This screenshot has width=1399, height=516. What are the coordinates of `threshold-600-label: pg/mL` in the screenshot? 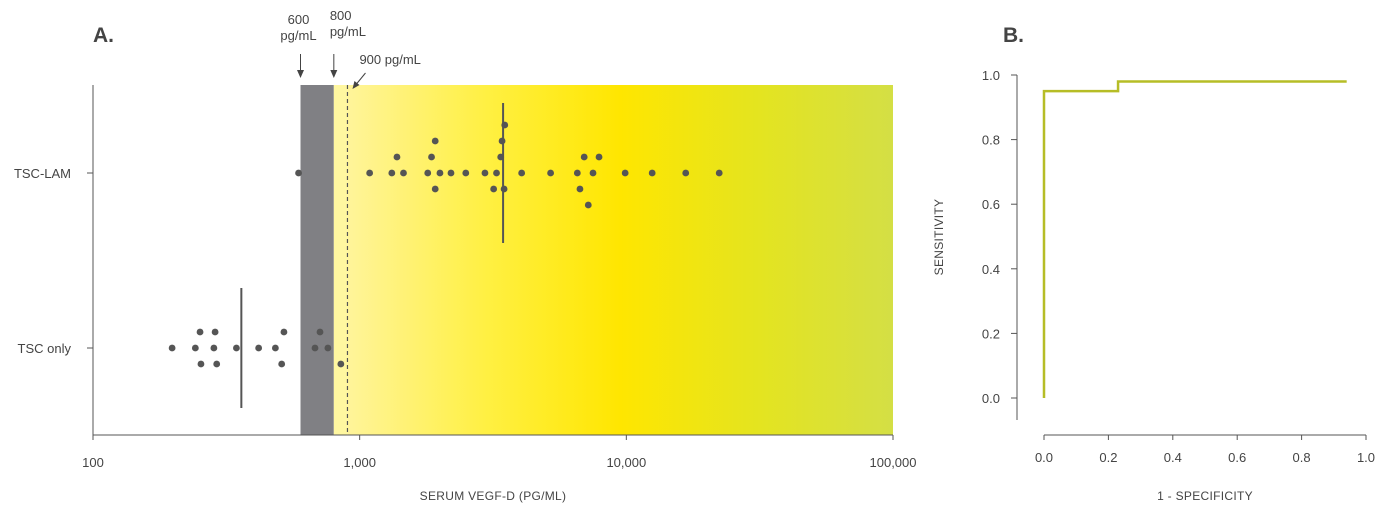 It's located at (298, 35).